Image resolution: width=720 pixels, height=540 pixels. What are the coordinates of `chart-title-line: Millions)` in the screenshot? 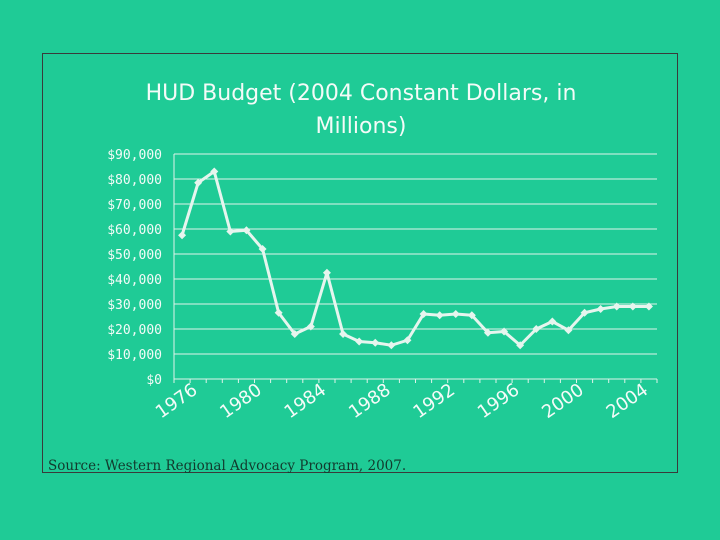 It's located at (361, 126).